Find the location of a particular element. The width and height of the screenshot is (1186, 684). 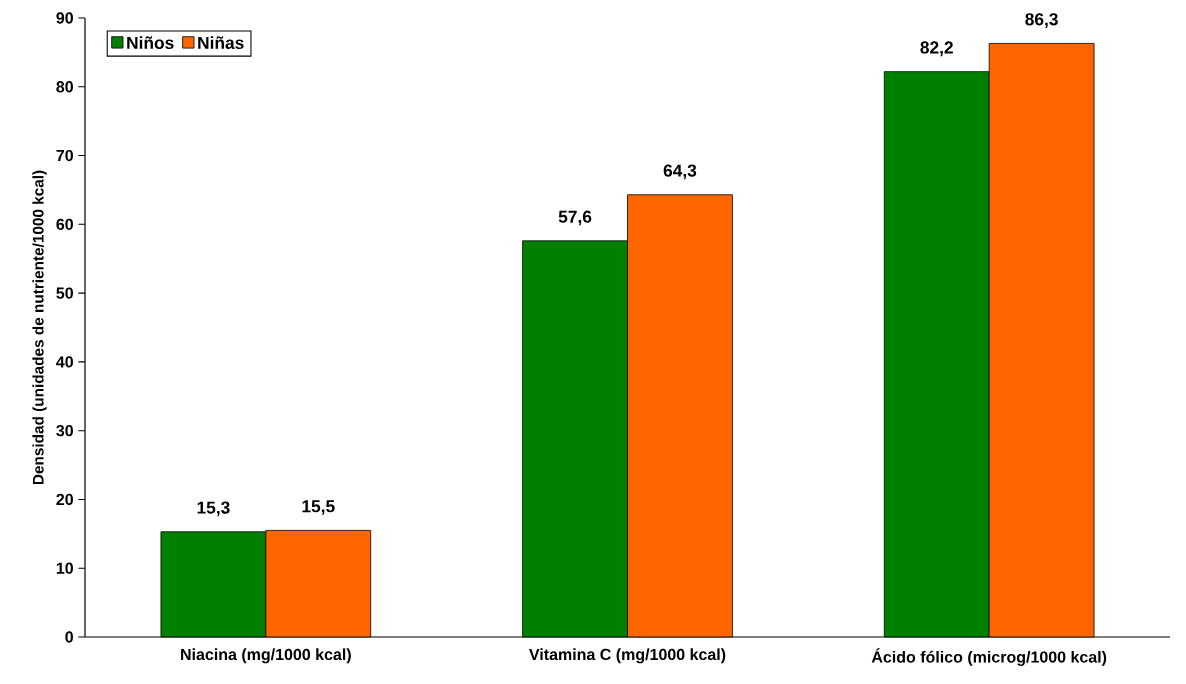

x-tick-label: Niacina (mg/1000 kcal) is located at coordinates (266, 656).